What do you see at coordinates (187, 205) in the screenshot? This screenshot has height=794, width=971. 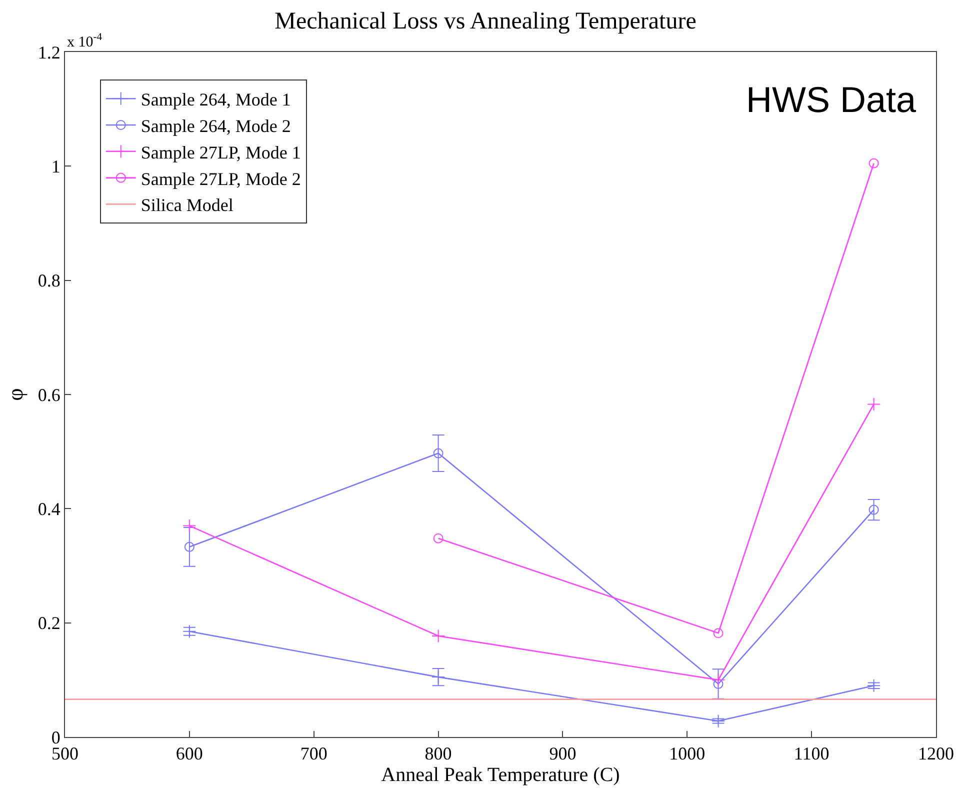 I see `legend-label: Silica Model` at bounding box center [187, 205].